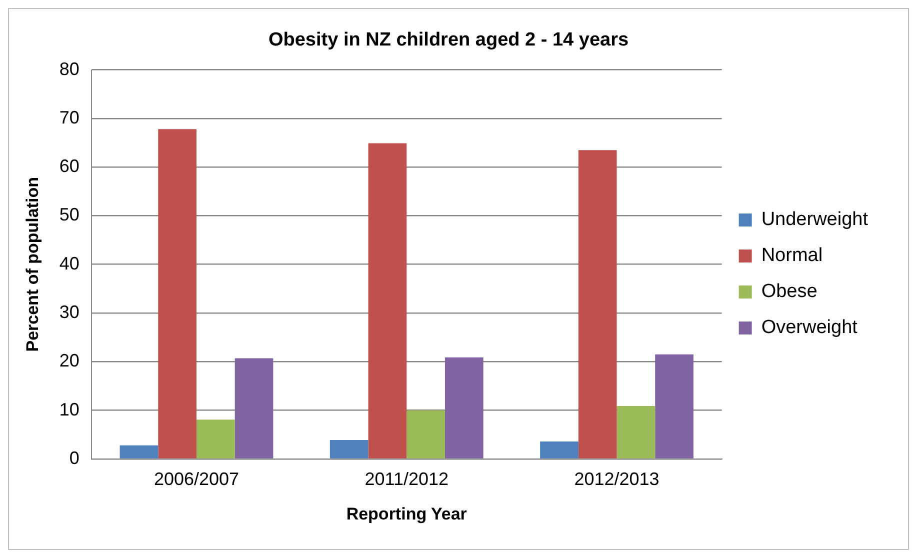 The image size is (917, 558). Describe the element at coordinates (809, 327) in the screenshot. I see `legend-label: Overweight` at that location.